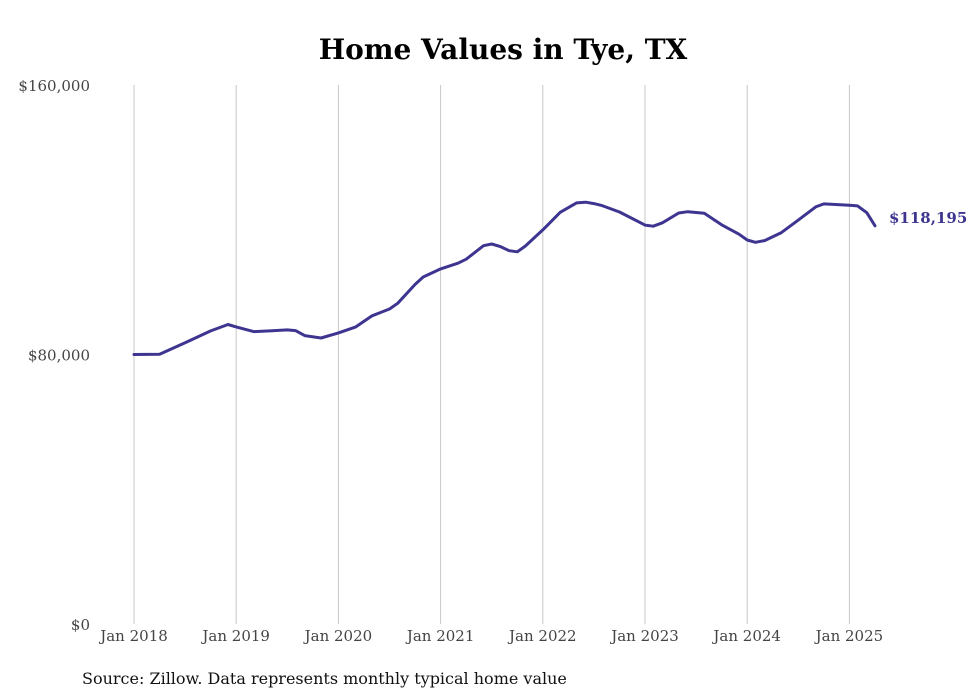  What do you see at coordinates (746, 636) in the screenshot?
I see `x-tick-label: Jan 2024` at bounding box center [746, 636].